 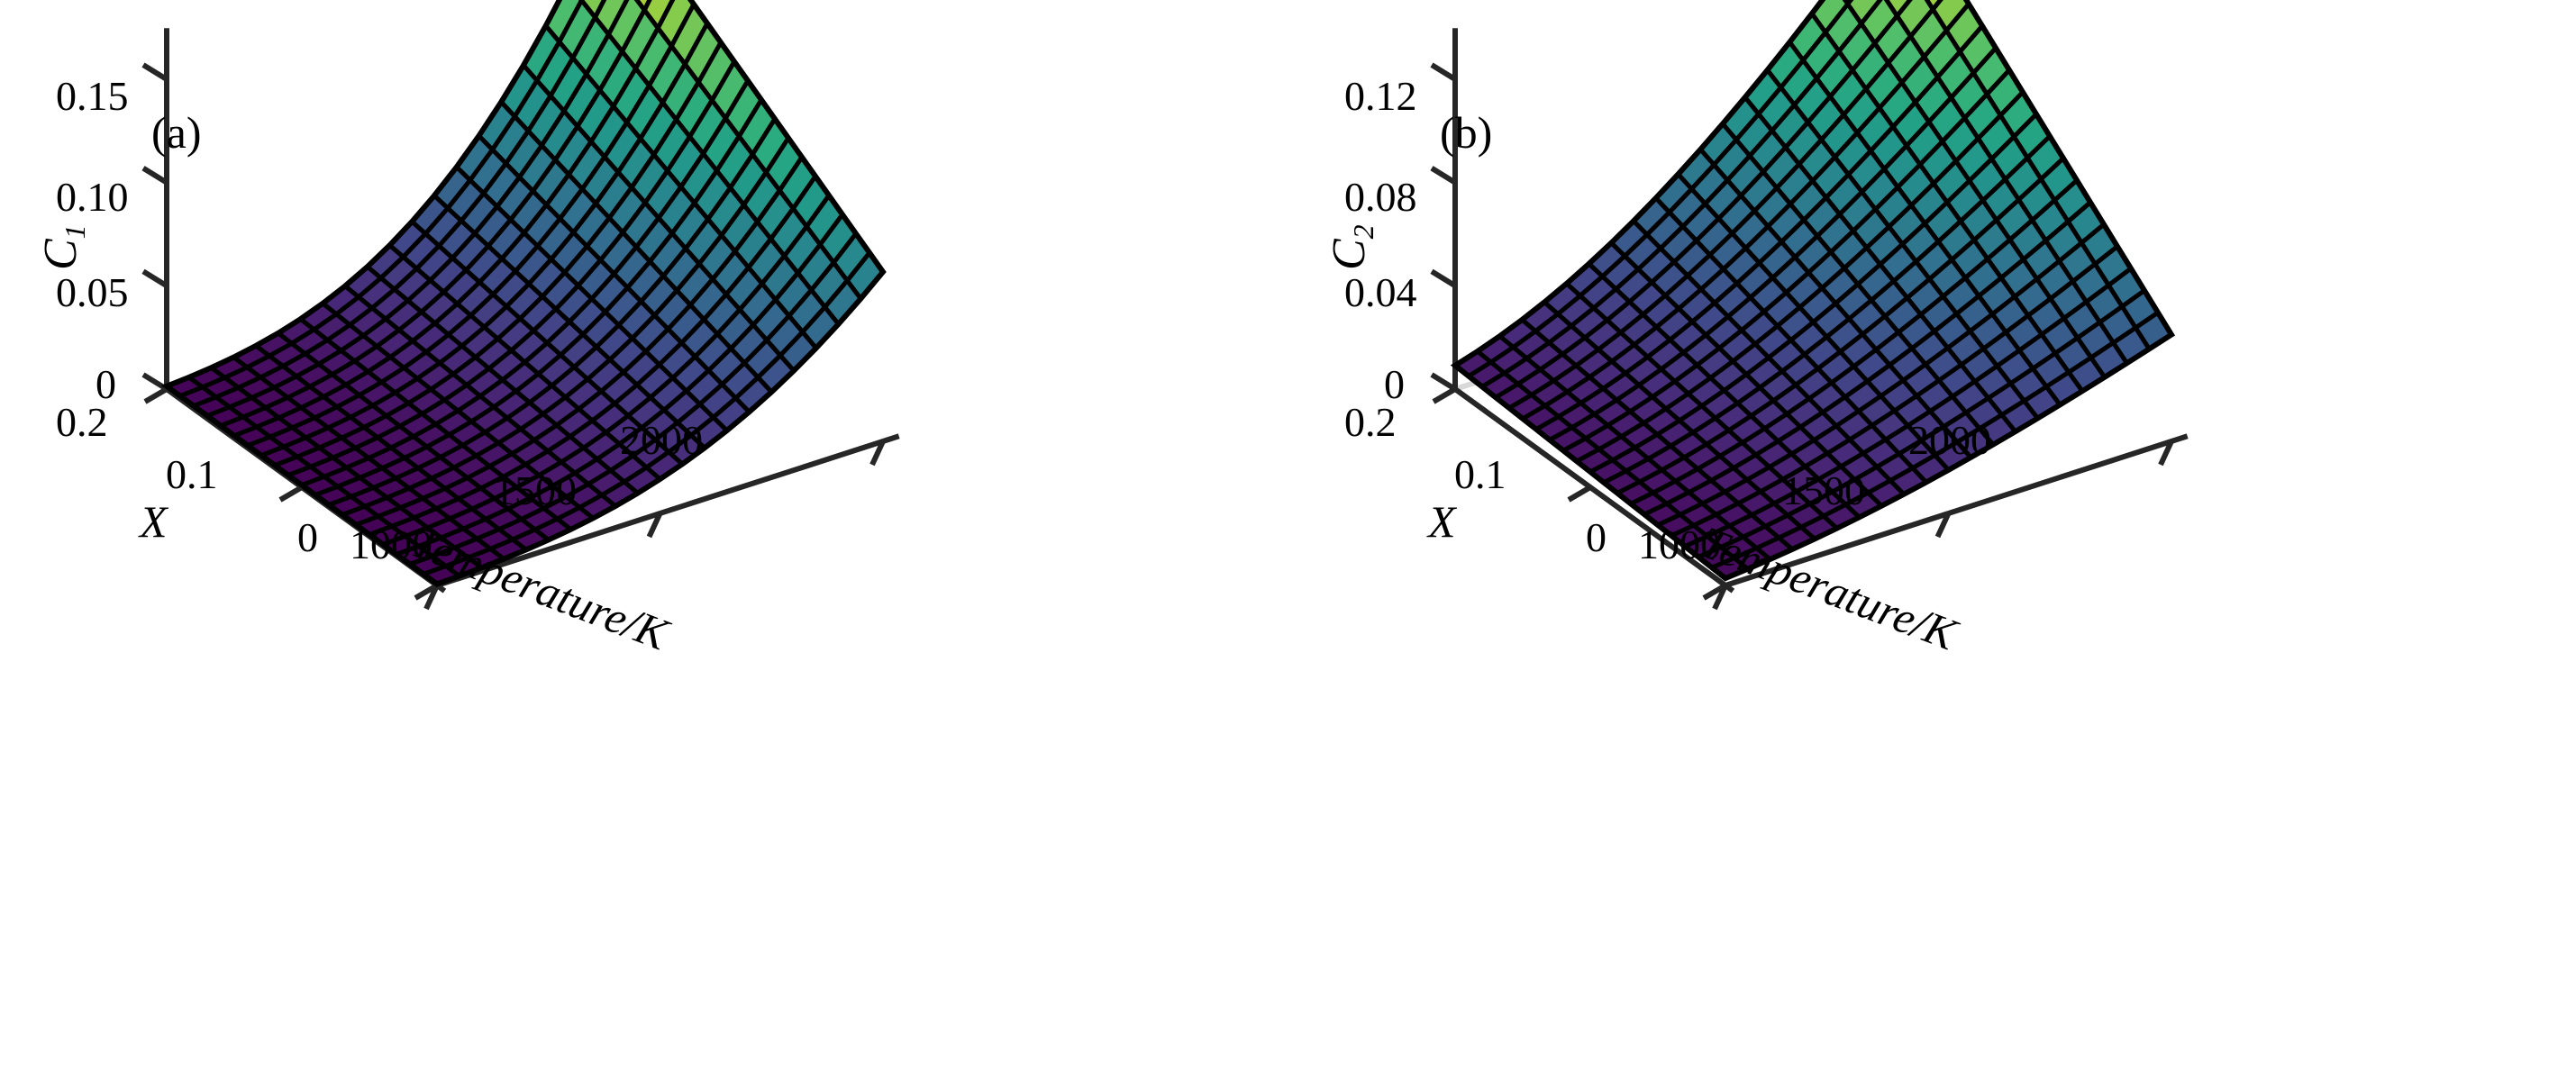 What do you see at coordinates (1466, 133) in the screenshot?
I see `panel-label-b: (b)` at bounding box center [1466, 133].